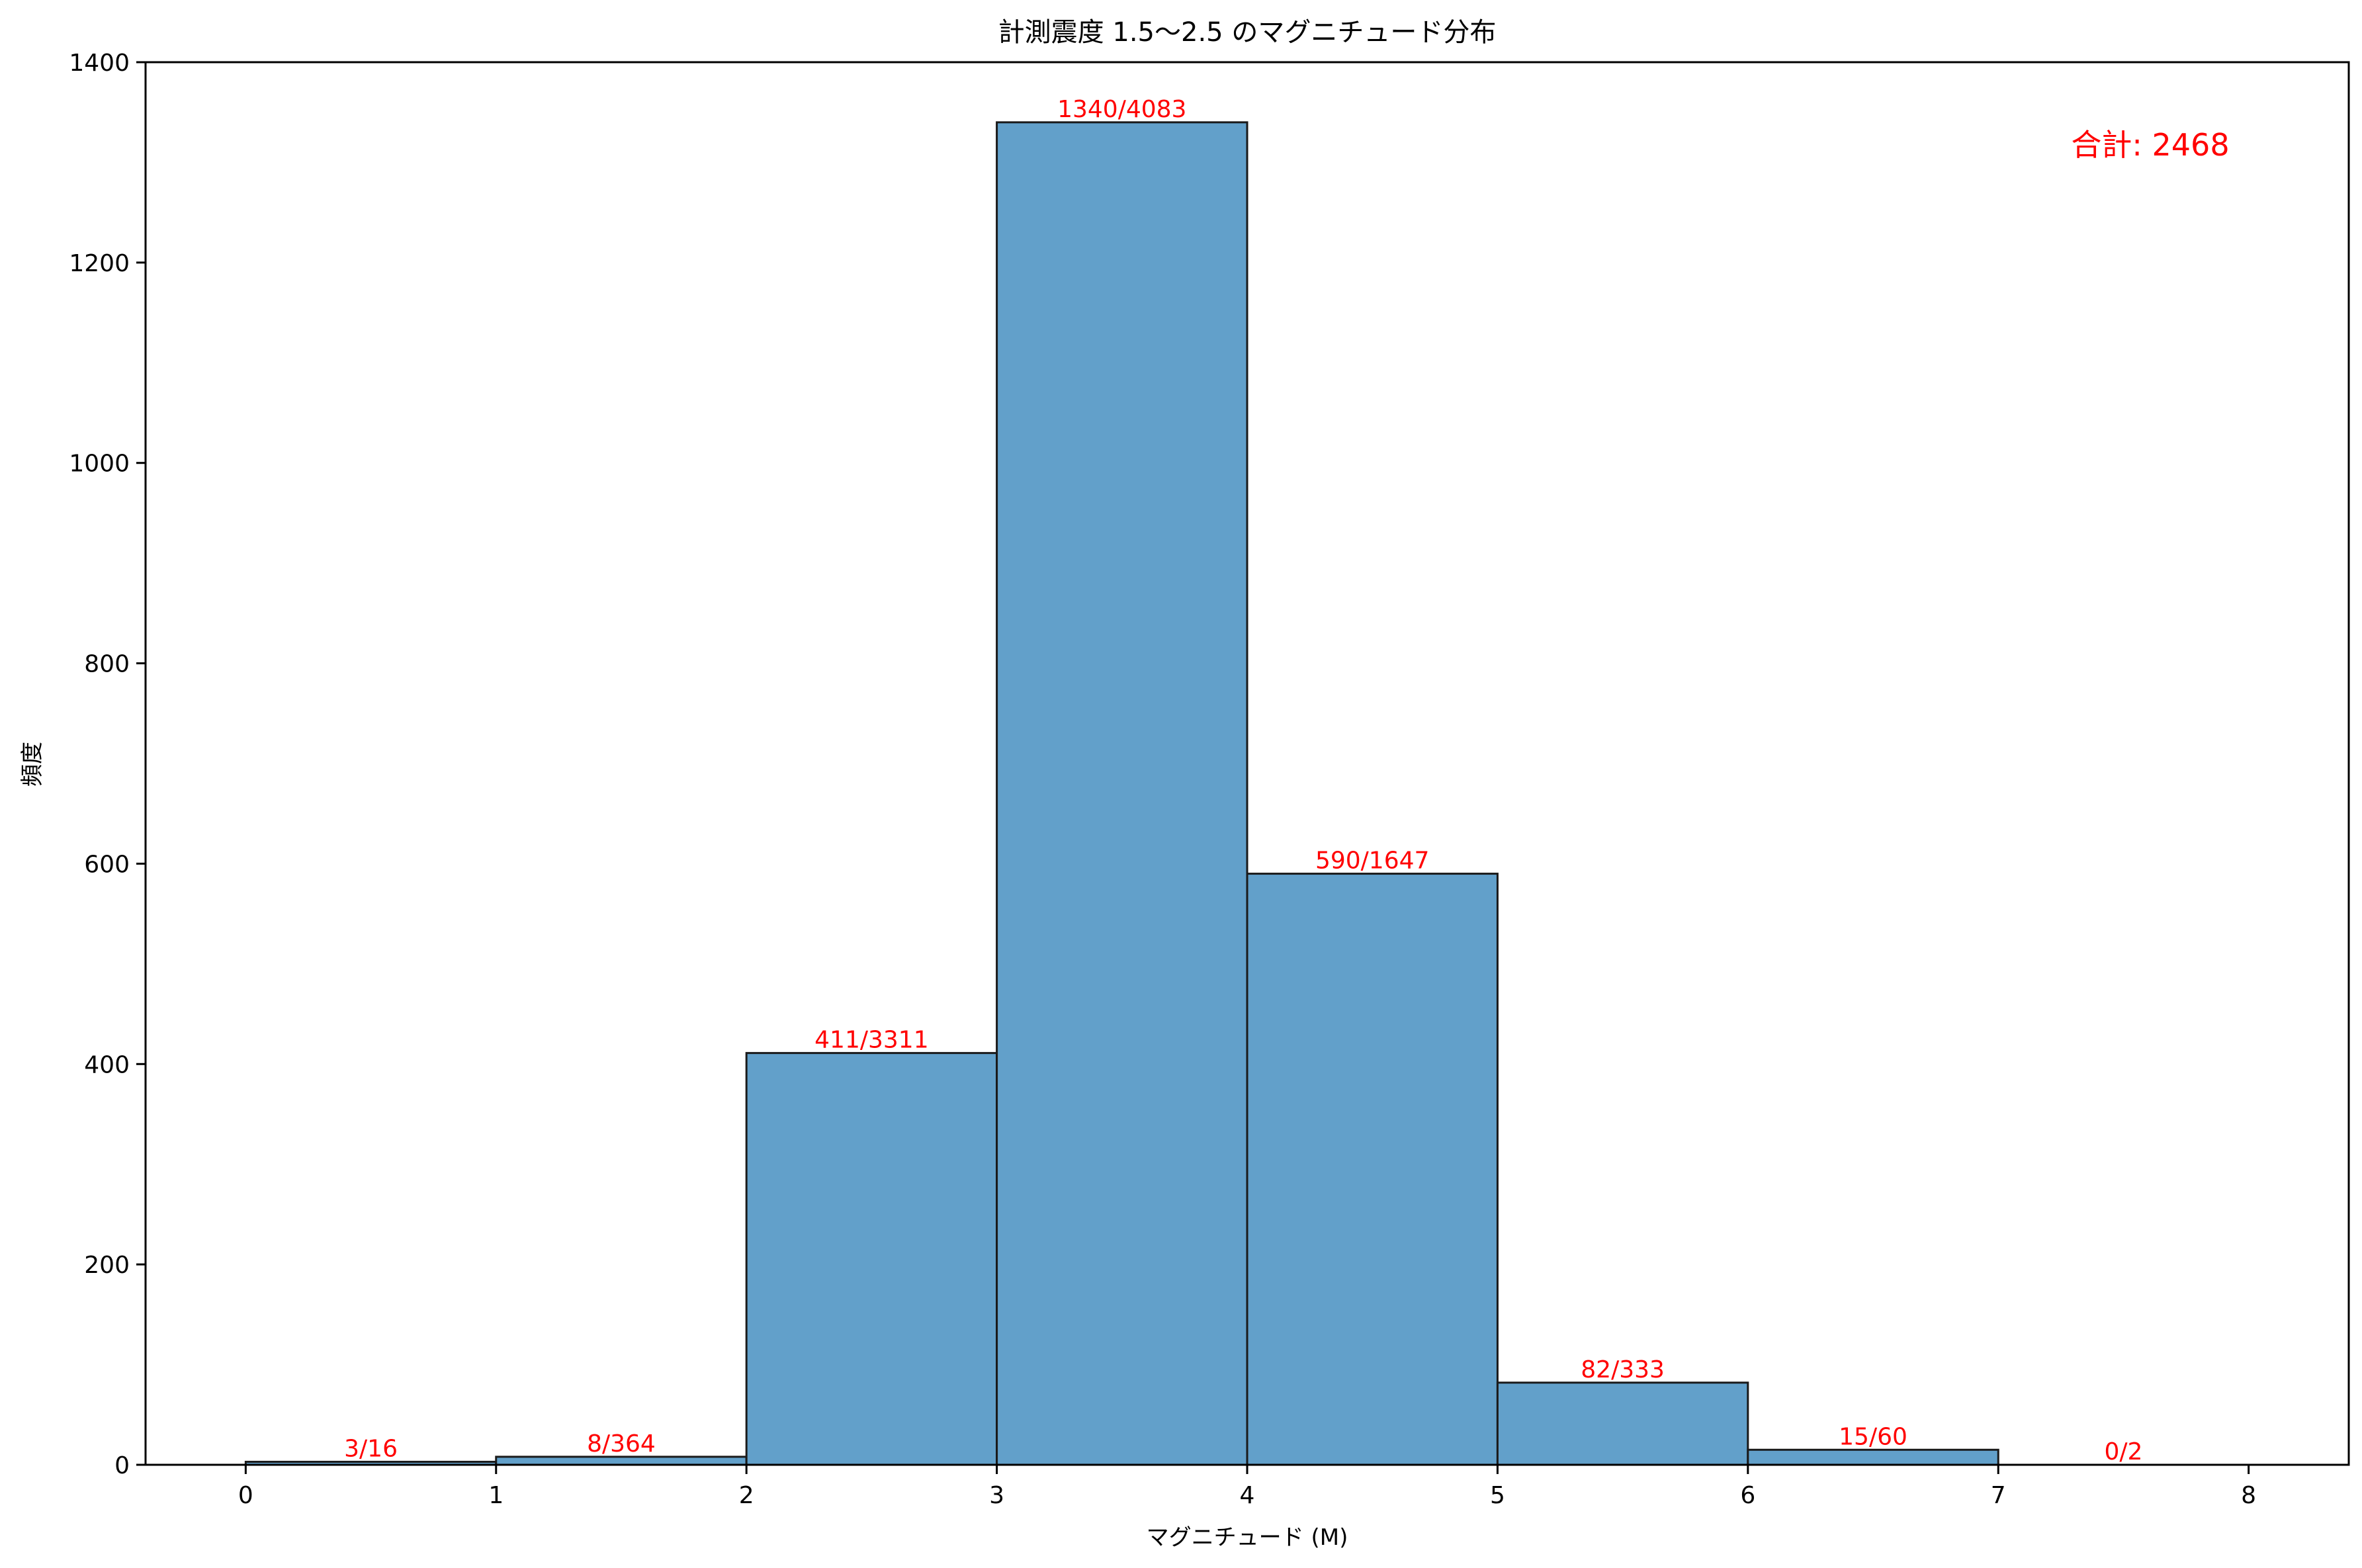  What do you see at coordinates (1873, 1436) in the screenshot?
I see `bar-value-label: 15/60` at bounding box center [1873, 1436].